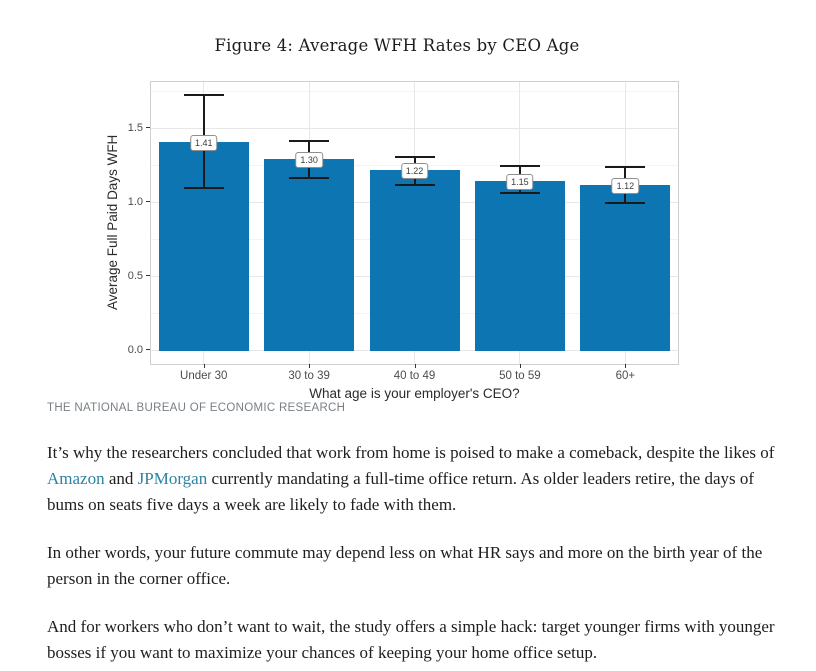  Describe the element at coordinates (625, 376) in the screenshot. I see `x-tick-label: 60+` at that location.